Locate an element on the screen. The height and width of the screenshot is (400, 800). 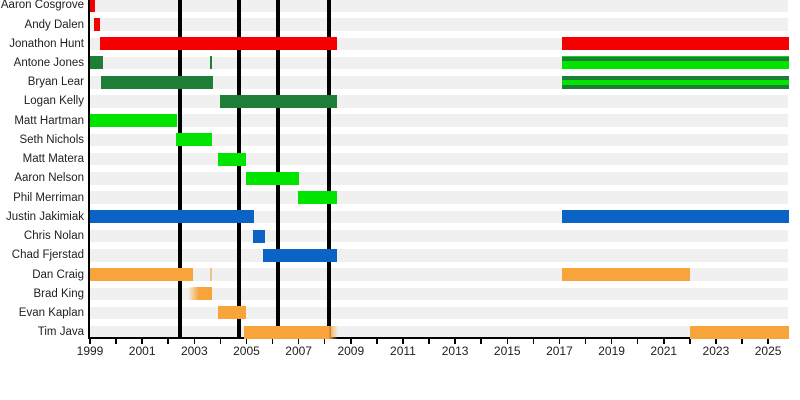
member-label: Seth Nichols is located at coordinates (51, 139).